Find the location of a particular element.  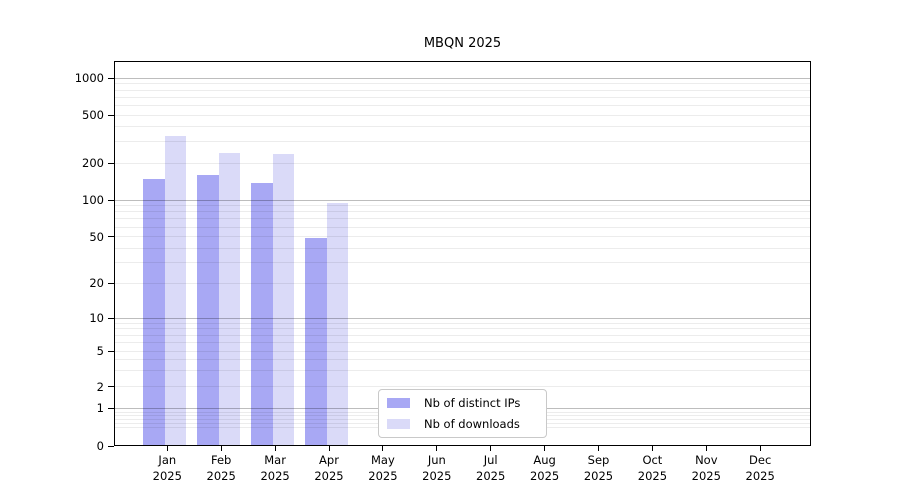

legend-label-distinct-ips: Nb of distinct IPs is located at coordinates (472, 402).